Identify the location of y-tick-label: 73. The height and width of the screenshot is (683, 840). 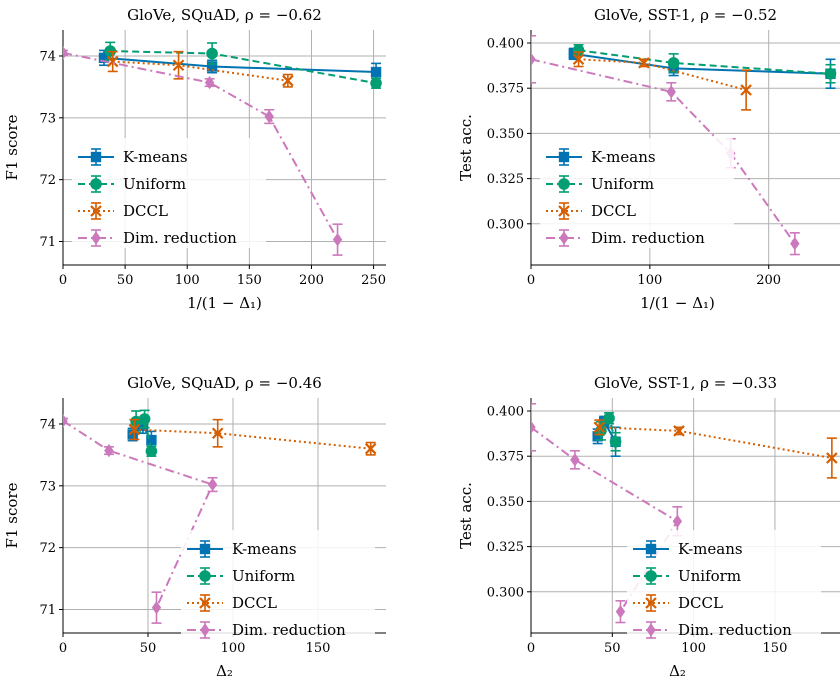
(47, 118).